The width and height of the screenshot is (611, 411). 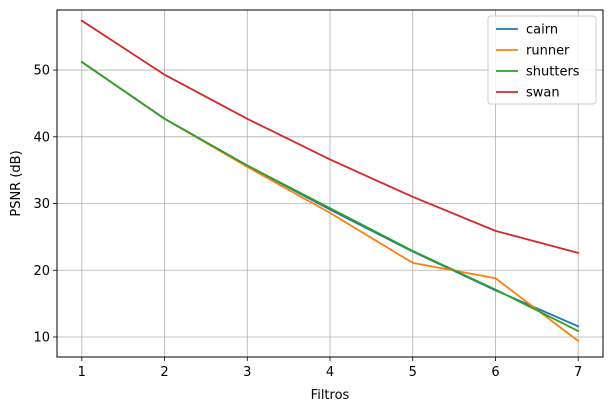 What do you see at coordinates (82, 372) in the screenshot?
I see `x-tick-label: 1` at bounding box center [82, 372].